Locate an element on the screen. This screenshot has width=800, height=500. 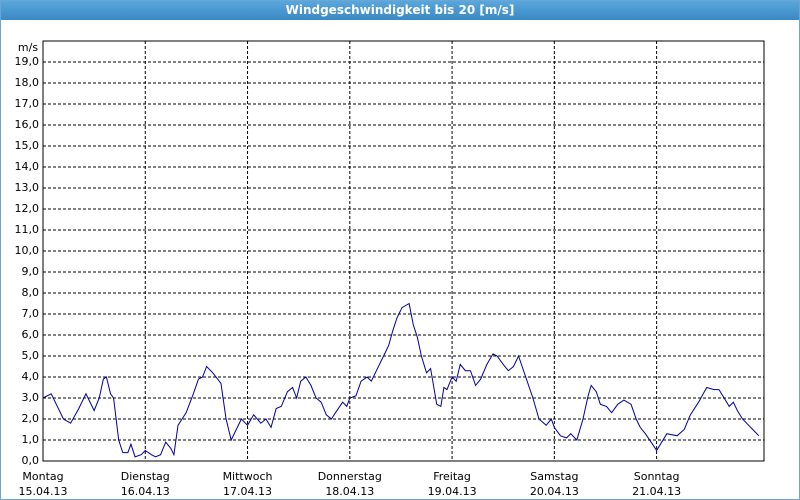
x-tick-date: 18.04.13 is located at coordinates (349, 491).